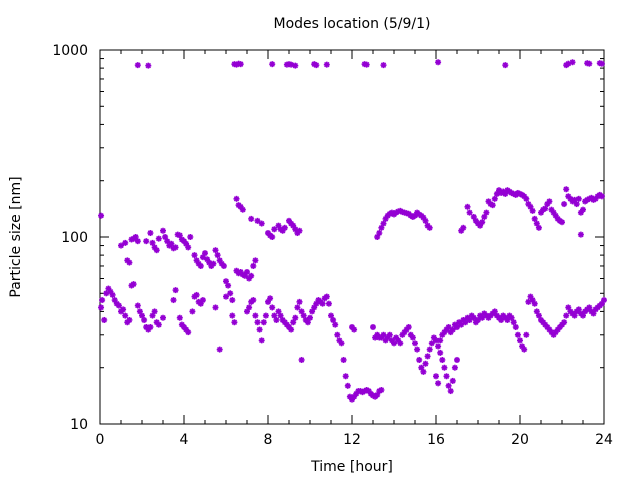  What do you see at coordinates (100, 440) in the screenshot?
I see `x-tick-label: 0` at bounding box center [100, 440].